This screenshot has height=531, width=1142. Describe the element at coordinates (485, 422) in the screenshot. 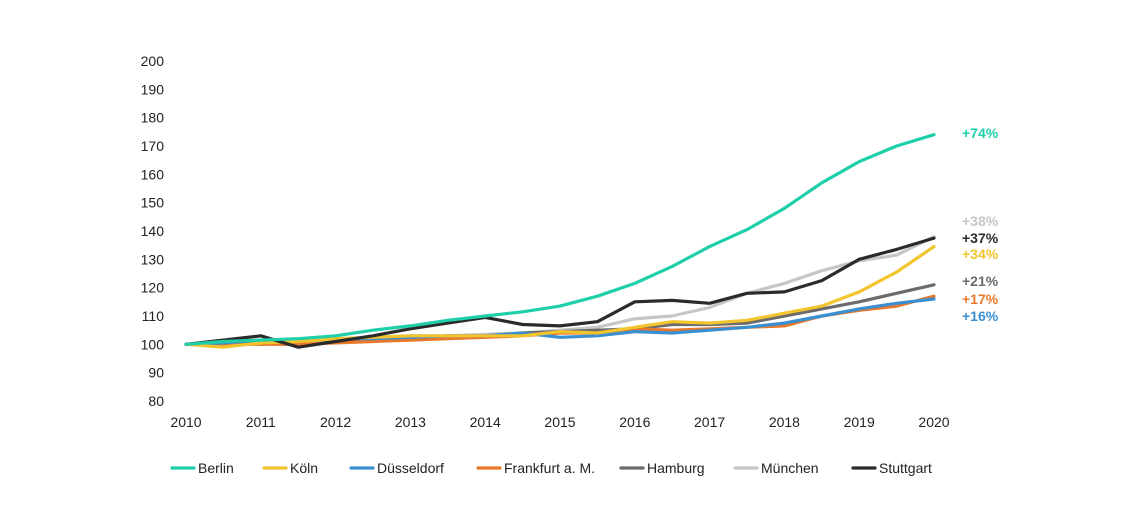

I see `x-tick-label: 2014` at that location.